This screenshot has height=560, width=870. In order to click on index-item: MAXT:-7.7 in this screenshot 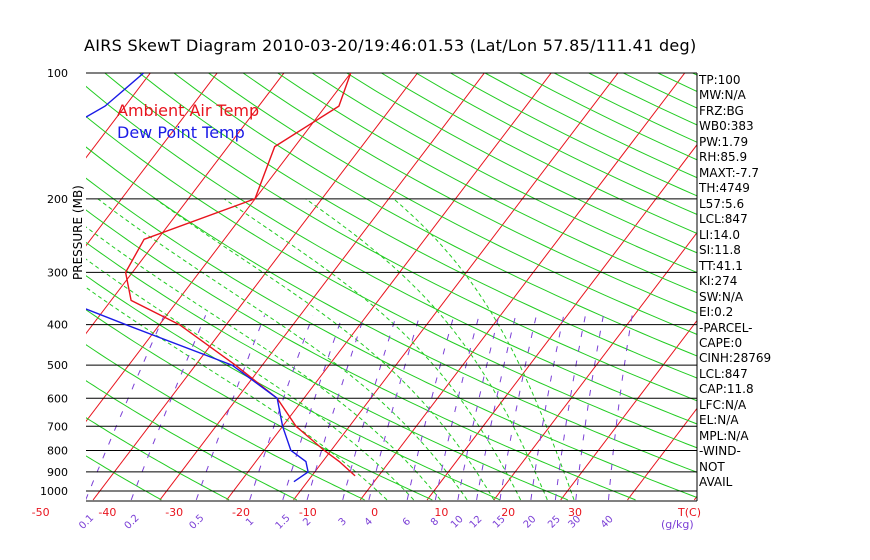, I will do `click(729, 172)`.